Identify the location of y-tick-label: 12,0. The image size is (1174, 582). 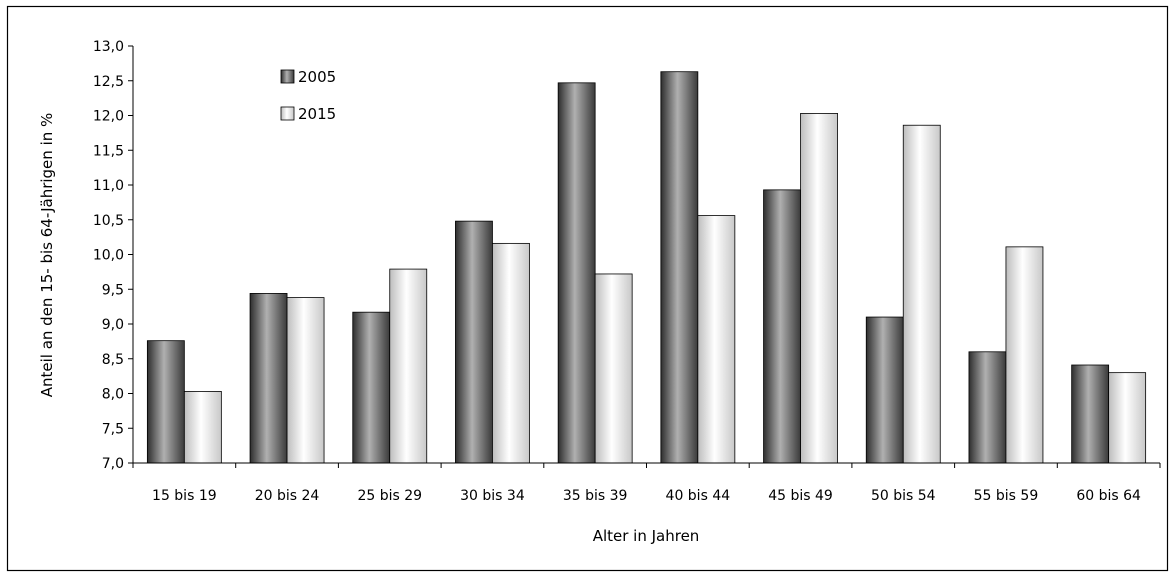
(108, 117).